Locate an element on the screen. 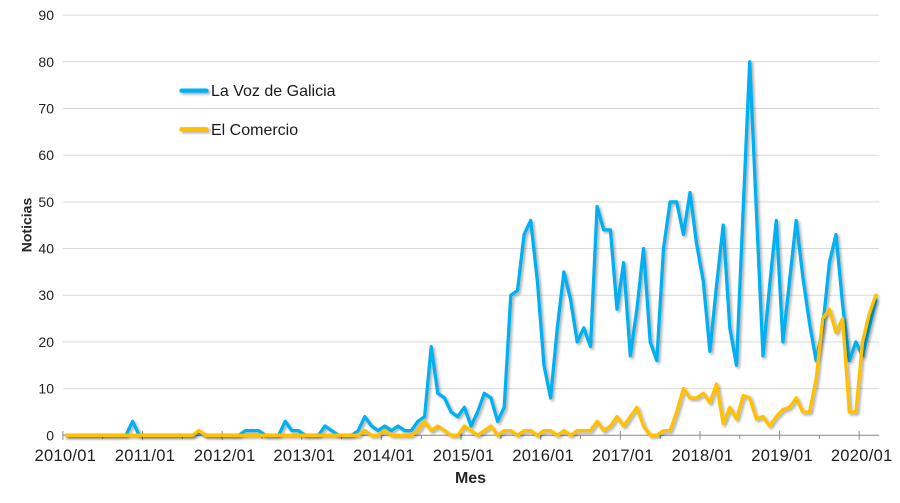 The height and width of the screenshot is (503, 900). svg-text: El Comercio is located at coordinates (254, 130).